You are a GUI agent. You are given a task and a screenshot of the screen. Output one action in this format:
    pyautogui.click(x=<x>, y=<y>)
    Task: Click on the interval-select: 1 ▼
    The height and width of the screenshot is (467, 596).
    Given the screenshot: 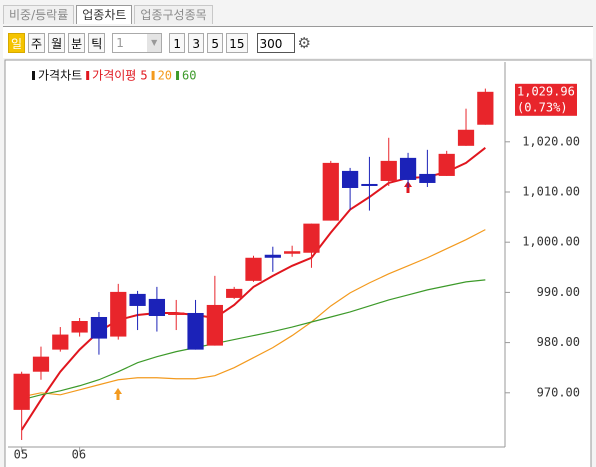 What is the action you would take?
    pyautogui.click(x=137, y=42)
    